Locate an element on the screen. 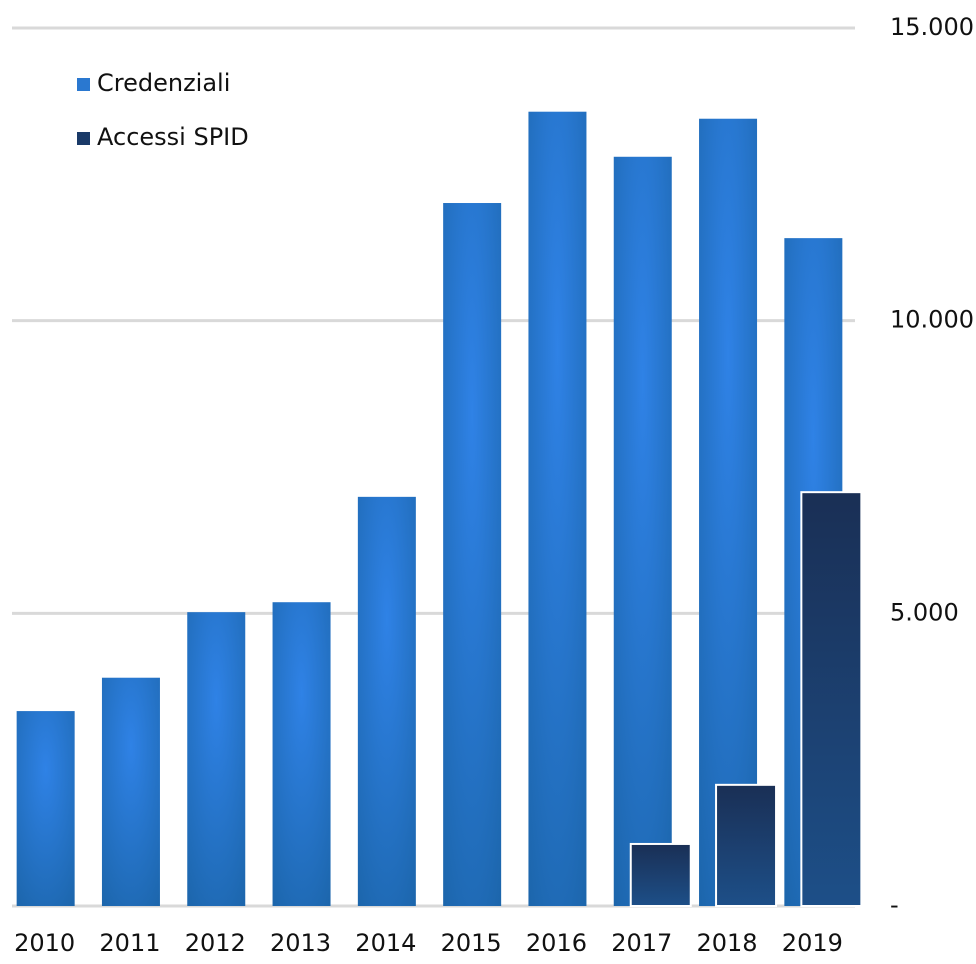  x-tick-label: 2010 is located at coordinates (44, 943).